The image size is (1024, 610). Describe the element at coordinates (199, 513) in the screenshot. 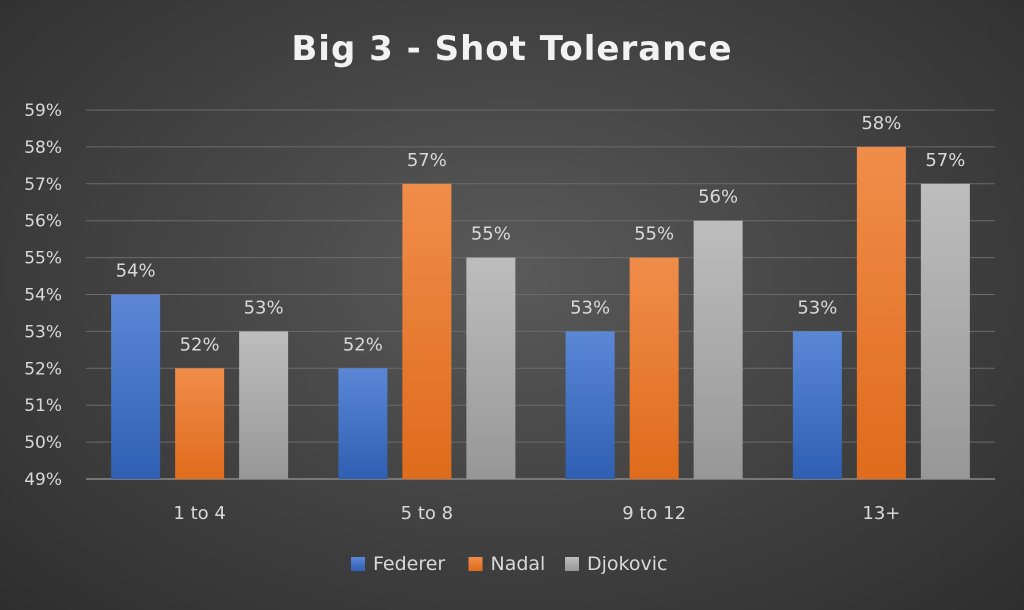

I see `x-category-label: 1 to 4` at that location.